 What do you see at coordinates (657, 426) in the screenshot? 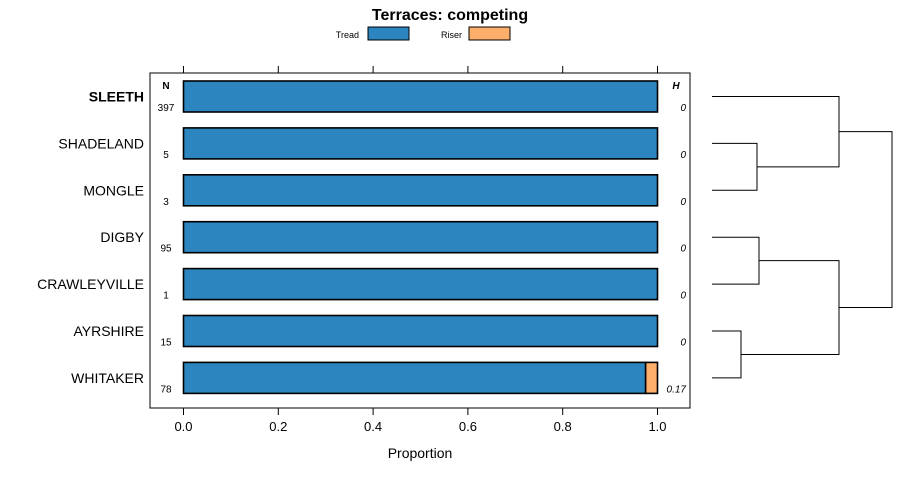
I see `x-tick-label: 1.0` at bounding box center [657, 426].